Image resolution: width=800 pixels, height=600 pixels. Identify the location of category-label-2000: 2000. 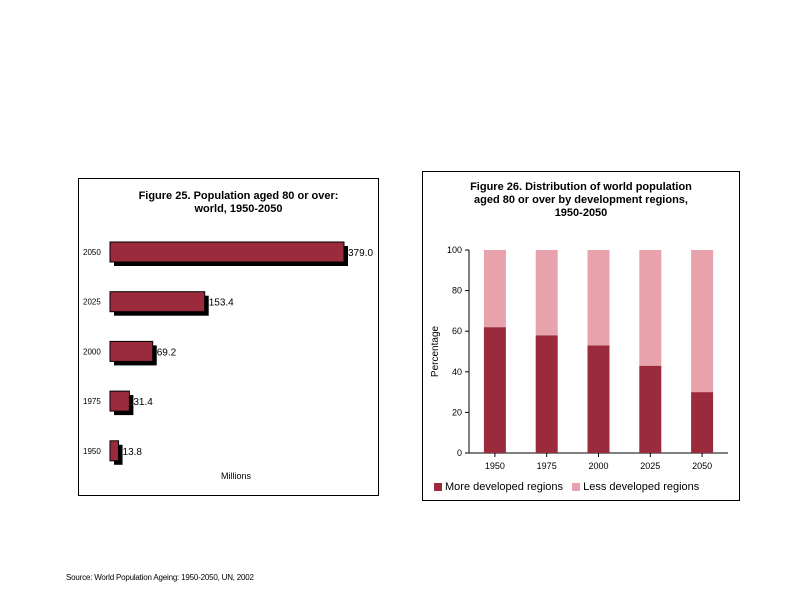
(92, 351).